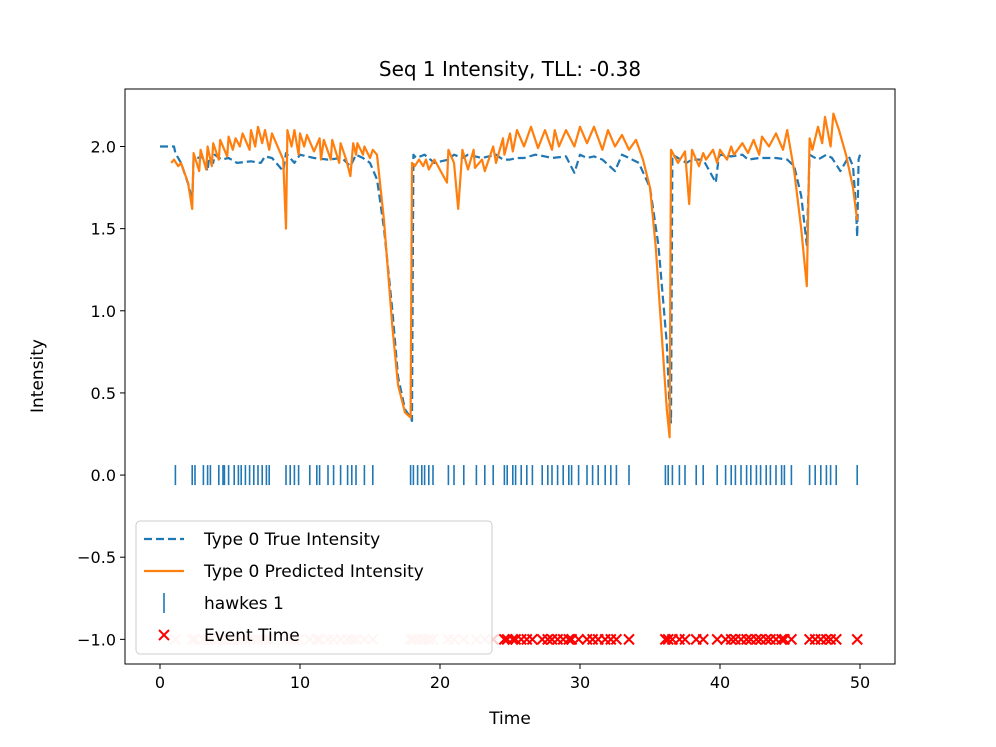 The height and width of the screenshot is (747, 996). I want to click on legend-box, so click(314, 587).